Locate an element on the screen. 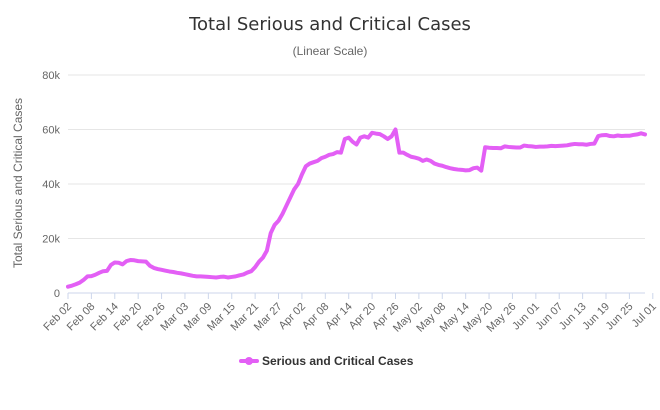 This screenshot has height=410, width=660. legend: Serious and Critical Cases is located at coordinates (326, 361).